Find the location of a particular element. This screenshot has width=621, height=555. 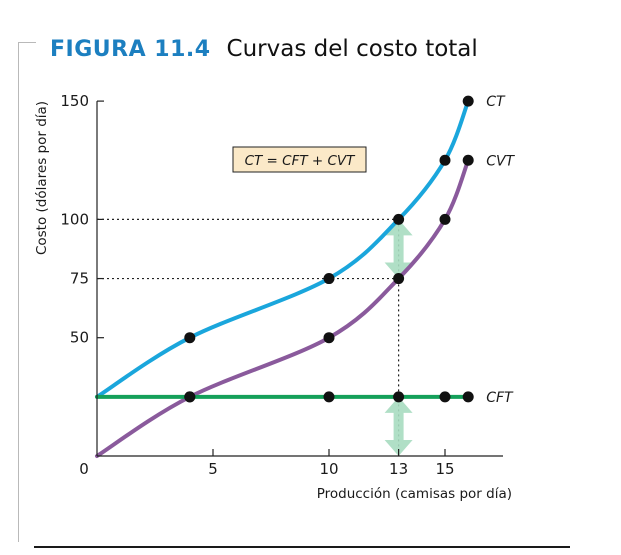

y-tick-label-150: 150 is located at coordinates (74, 101).